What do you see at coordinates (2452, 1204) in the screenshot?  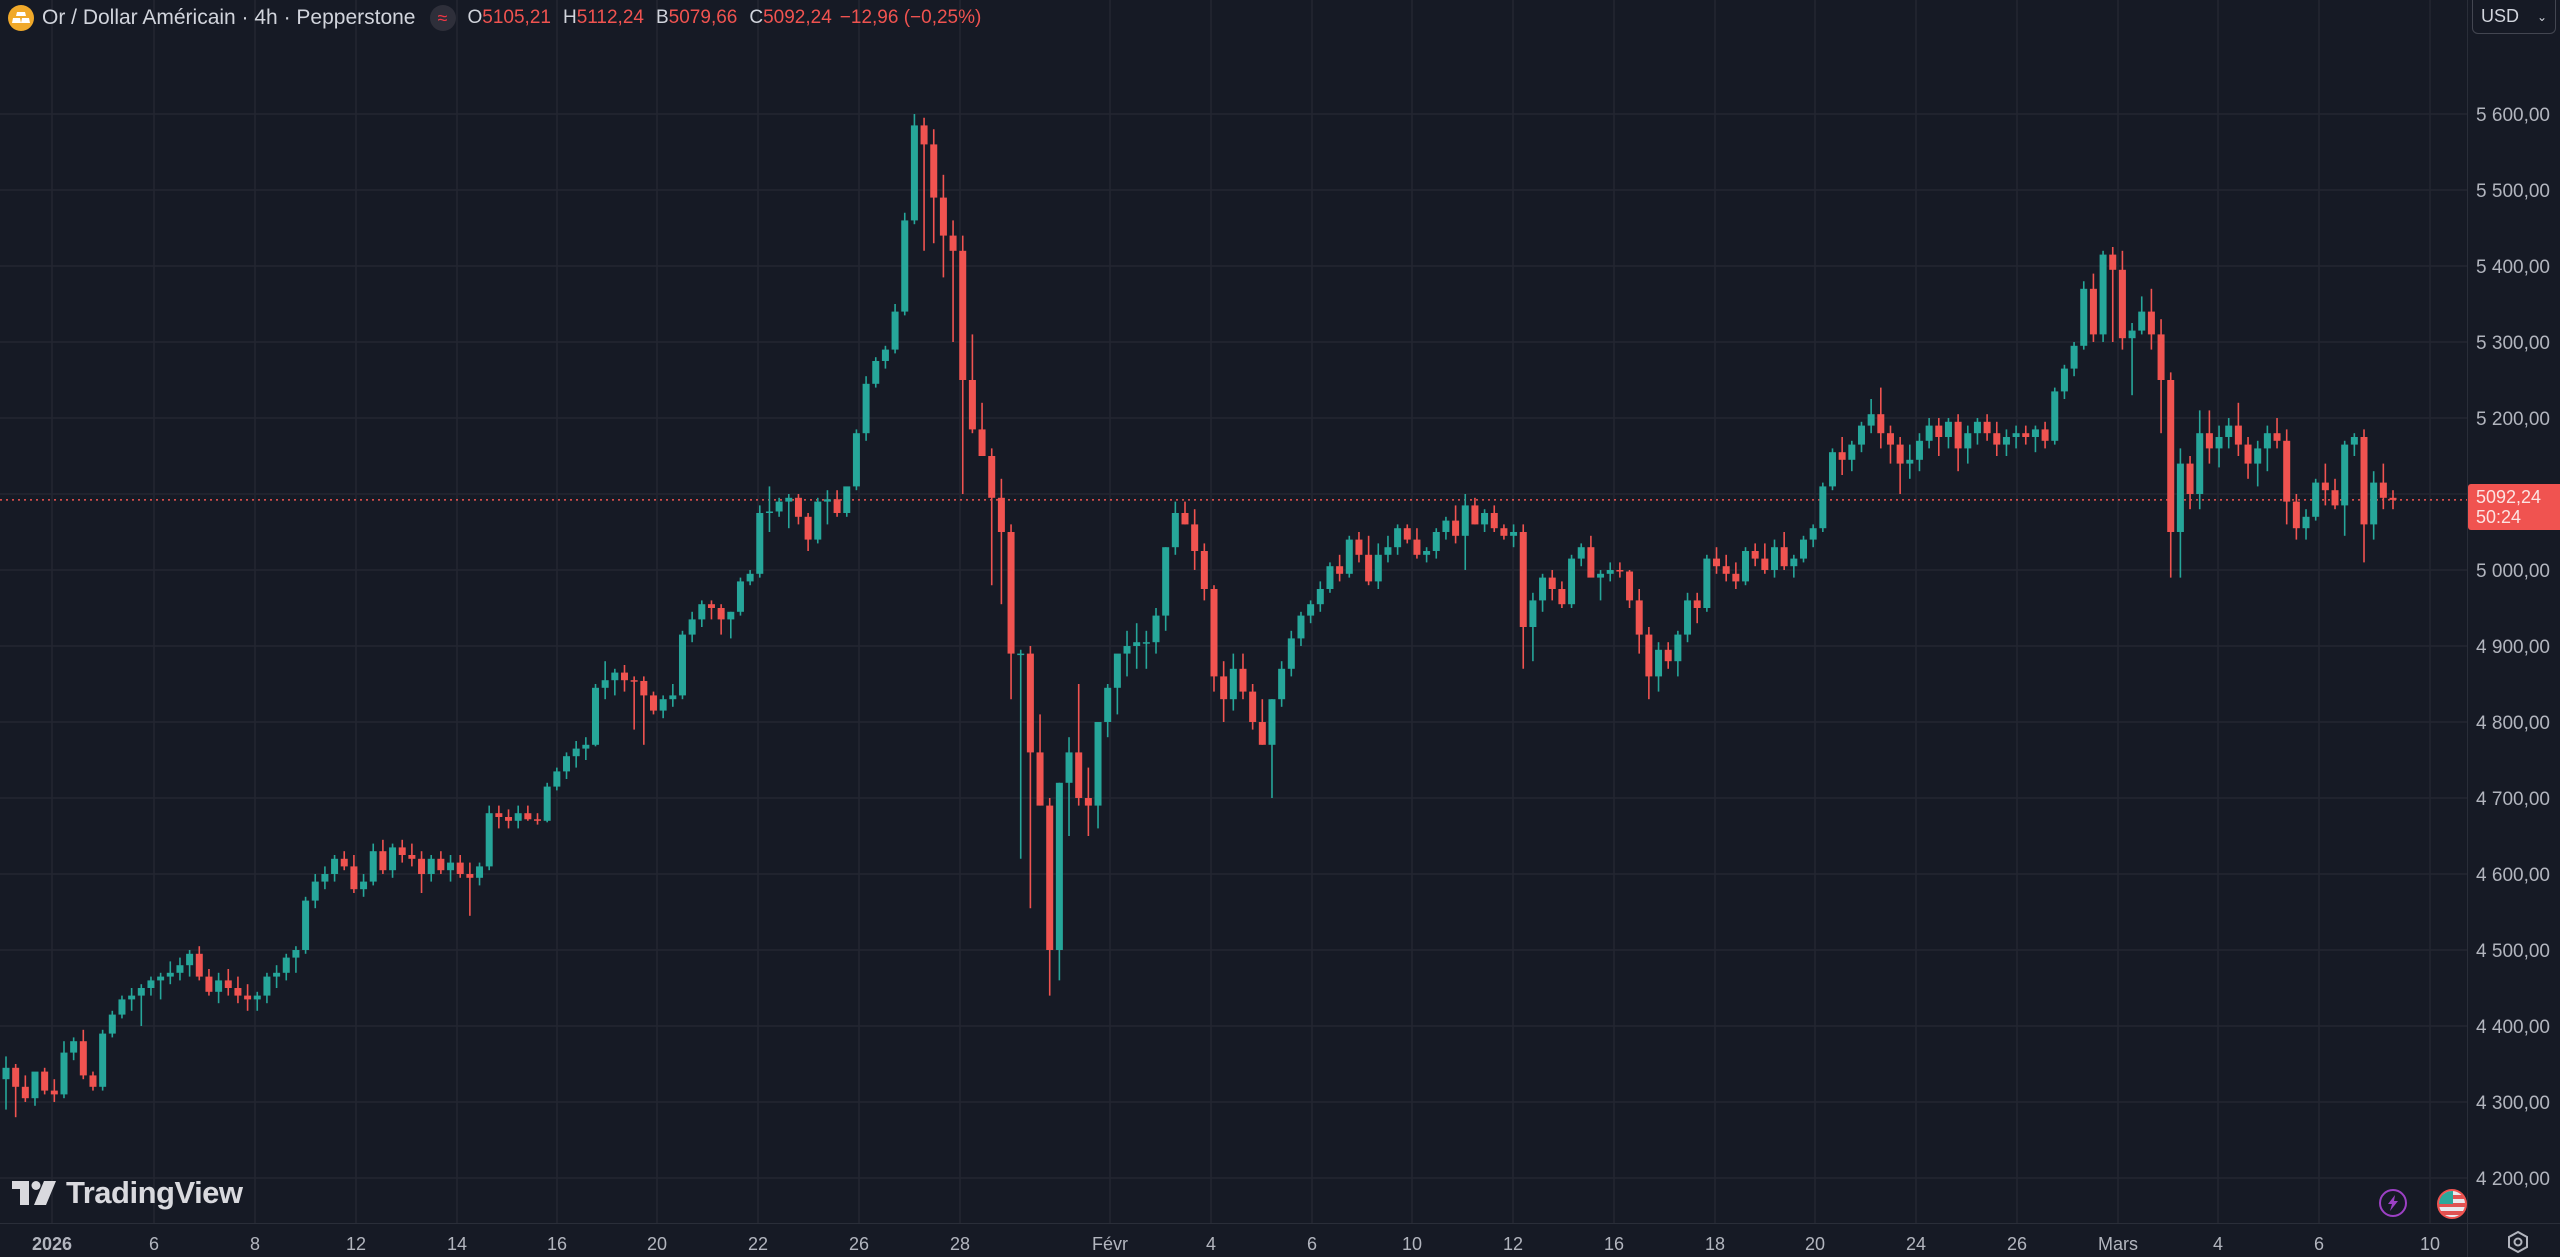 I see `us-flag-icon` at bounding box center [2452, 1204].